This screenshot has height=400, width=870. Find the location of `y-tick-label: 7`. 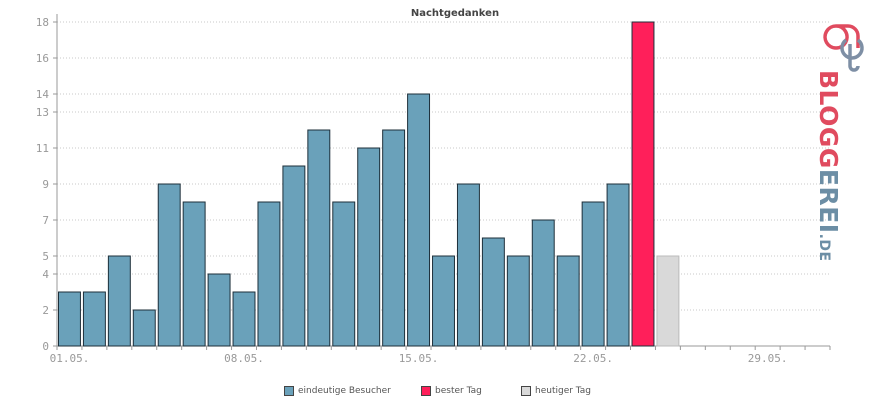

y-tick-label: 7 is located at coordinates (45, 220).